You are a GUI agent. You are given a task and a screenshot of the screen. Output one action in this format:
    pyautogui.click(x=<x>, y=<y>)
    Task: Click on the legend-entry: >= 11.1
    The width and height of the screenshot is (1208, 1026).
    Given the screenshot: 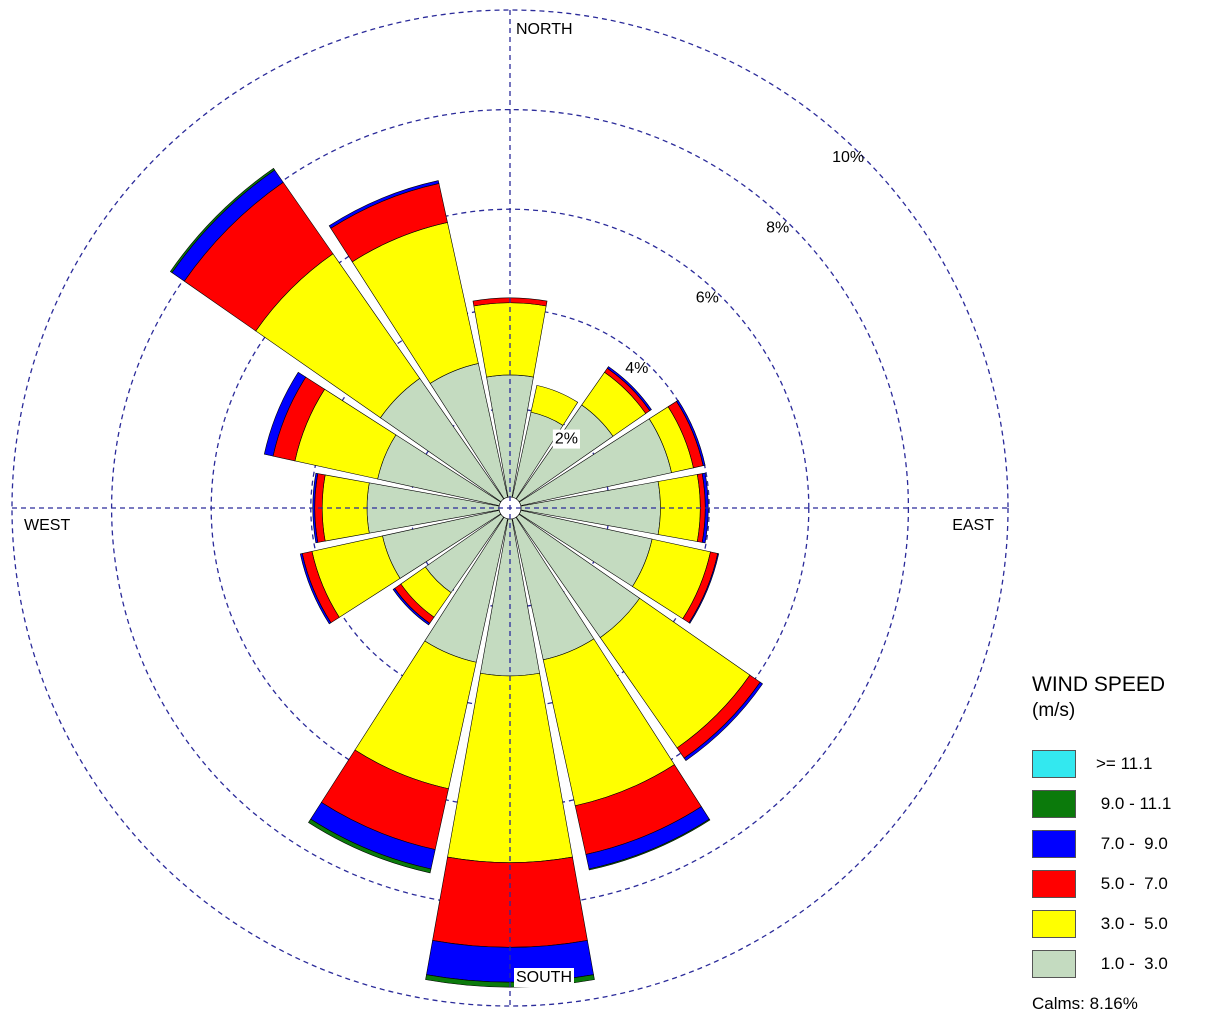 What is the action you would take?
    pyautogui.click(x=1117, y=764)
    